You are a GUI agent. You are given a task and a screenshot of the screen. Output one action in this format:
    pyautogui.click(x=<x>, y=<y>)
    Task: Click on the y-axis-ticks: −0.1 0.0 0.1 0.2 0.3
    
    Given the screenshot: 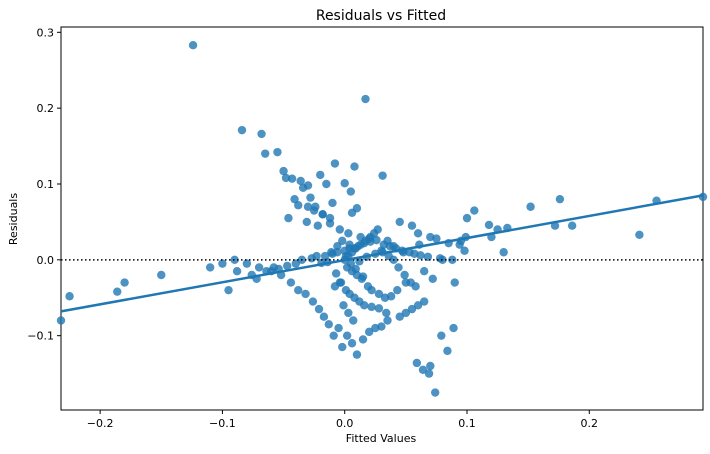 What is the action you would take?
    pyautogui.click(x=44, y=184)
    